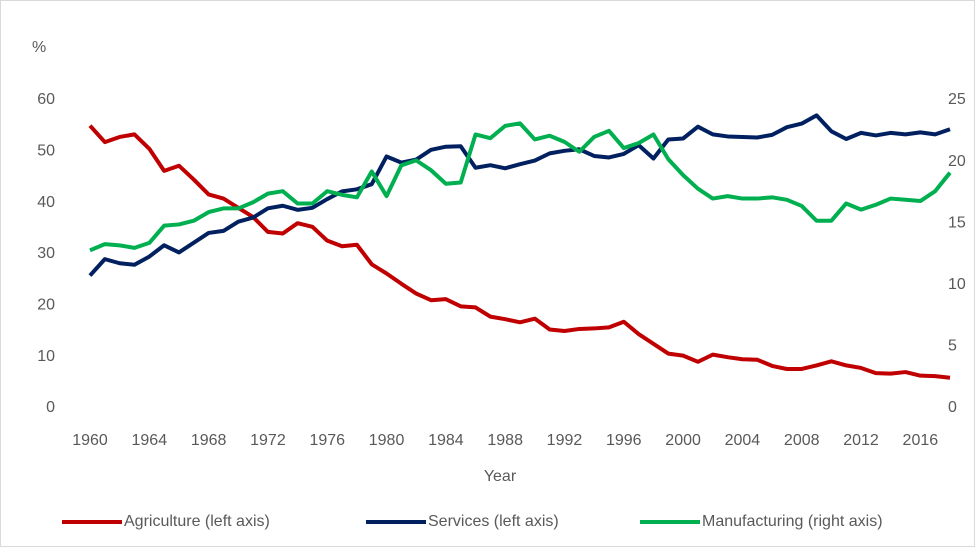 The image size is (976, 553). What do you see at coordinates (327, 440) in the screenshot?
I see `x-tick-label: 1976` at bounding box center [327, 440].